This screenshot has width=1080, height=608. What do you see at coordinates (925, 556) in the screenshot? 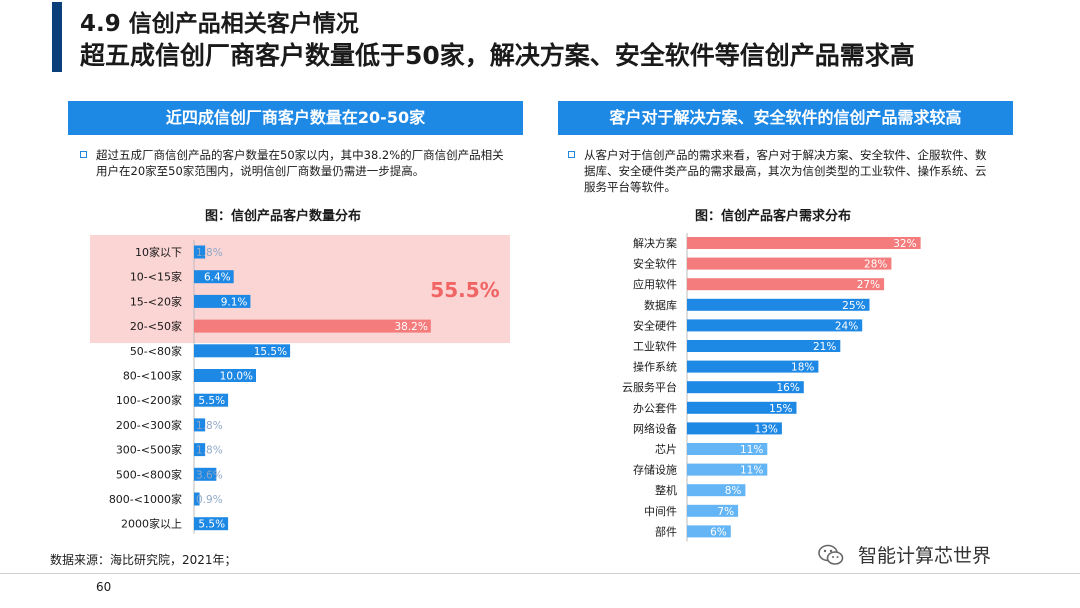
I see `wechat-account-name: 智能计算芯世界` at bounding box center [925, 556].